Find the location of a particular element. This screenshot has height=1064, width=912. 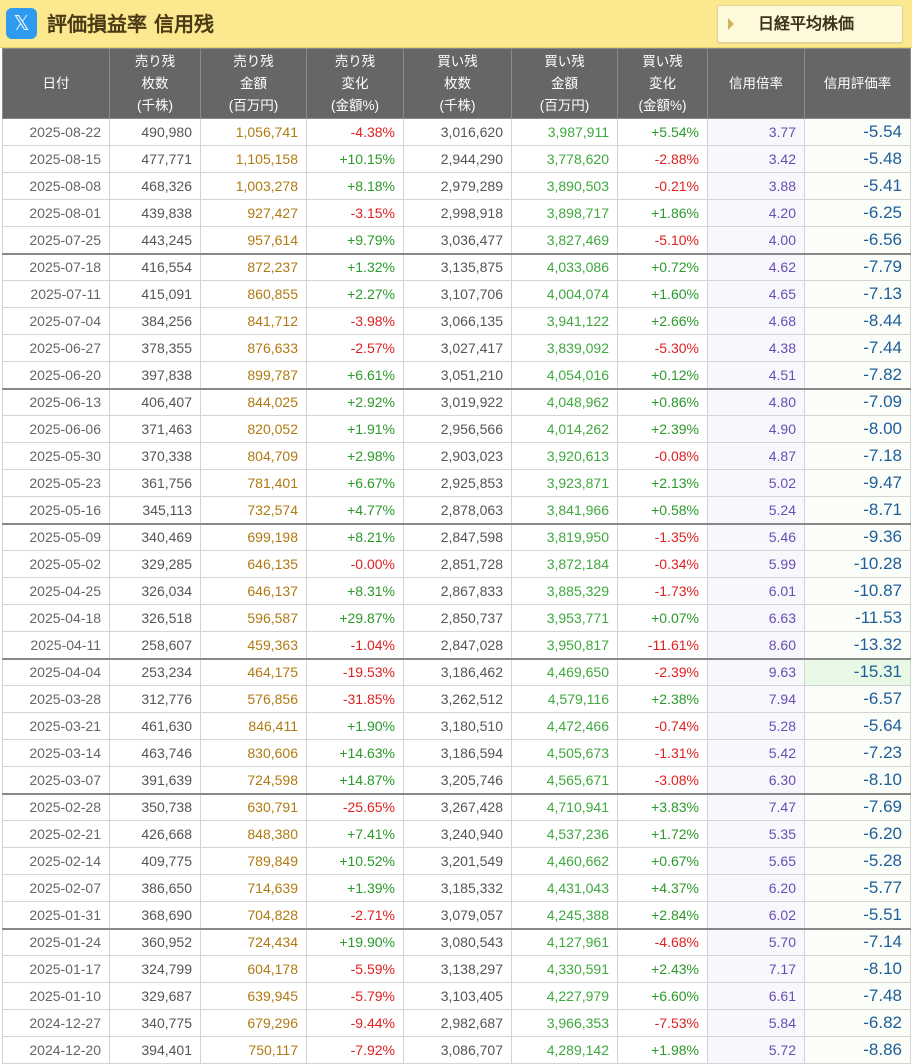

column-header: 売り残 金額 (百万円) is located at coordinates (253, 83).